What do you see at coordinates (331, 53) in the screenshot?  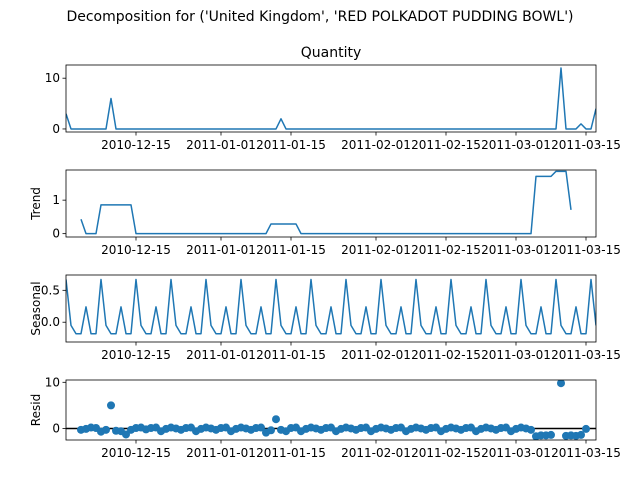 I see `panel-title: Quantity` at bounding box center [331, 53].